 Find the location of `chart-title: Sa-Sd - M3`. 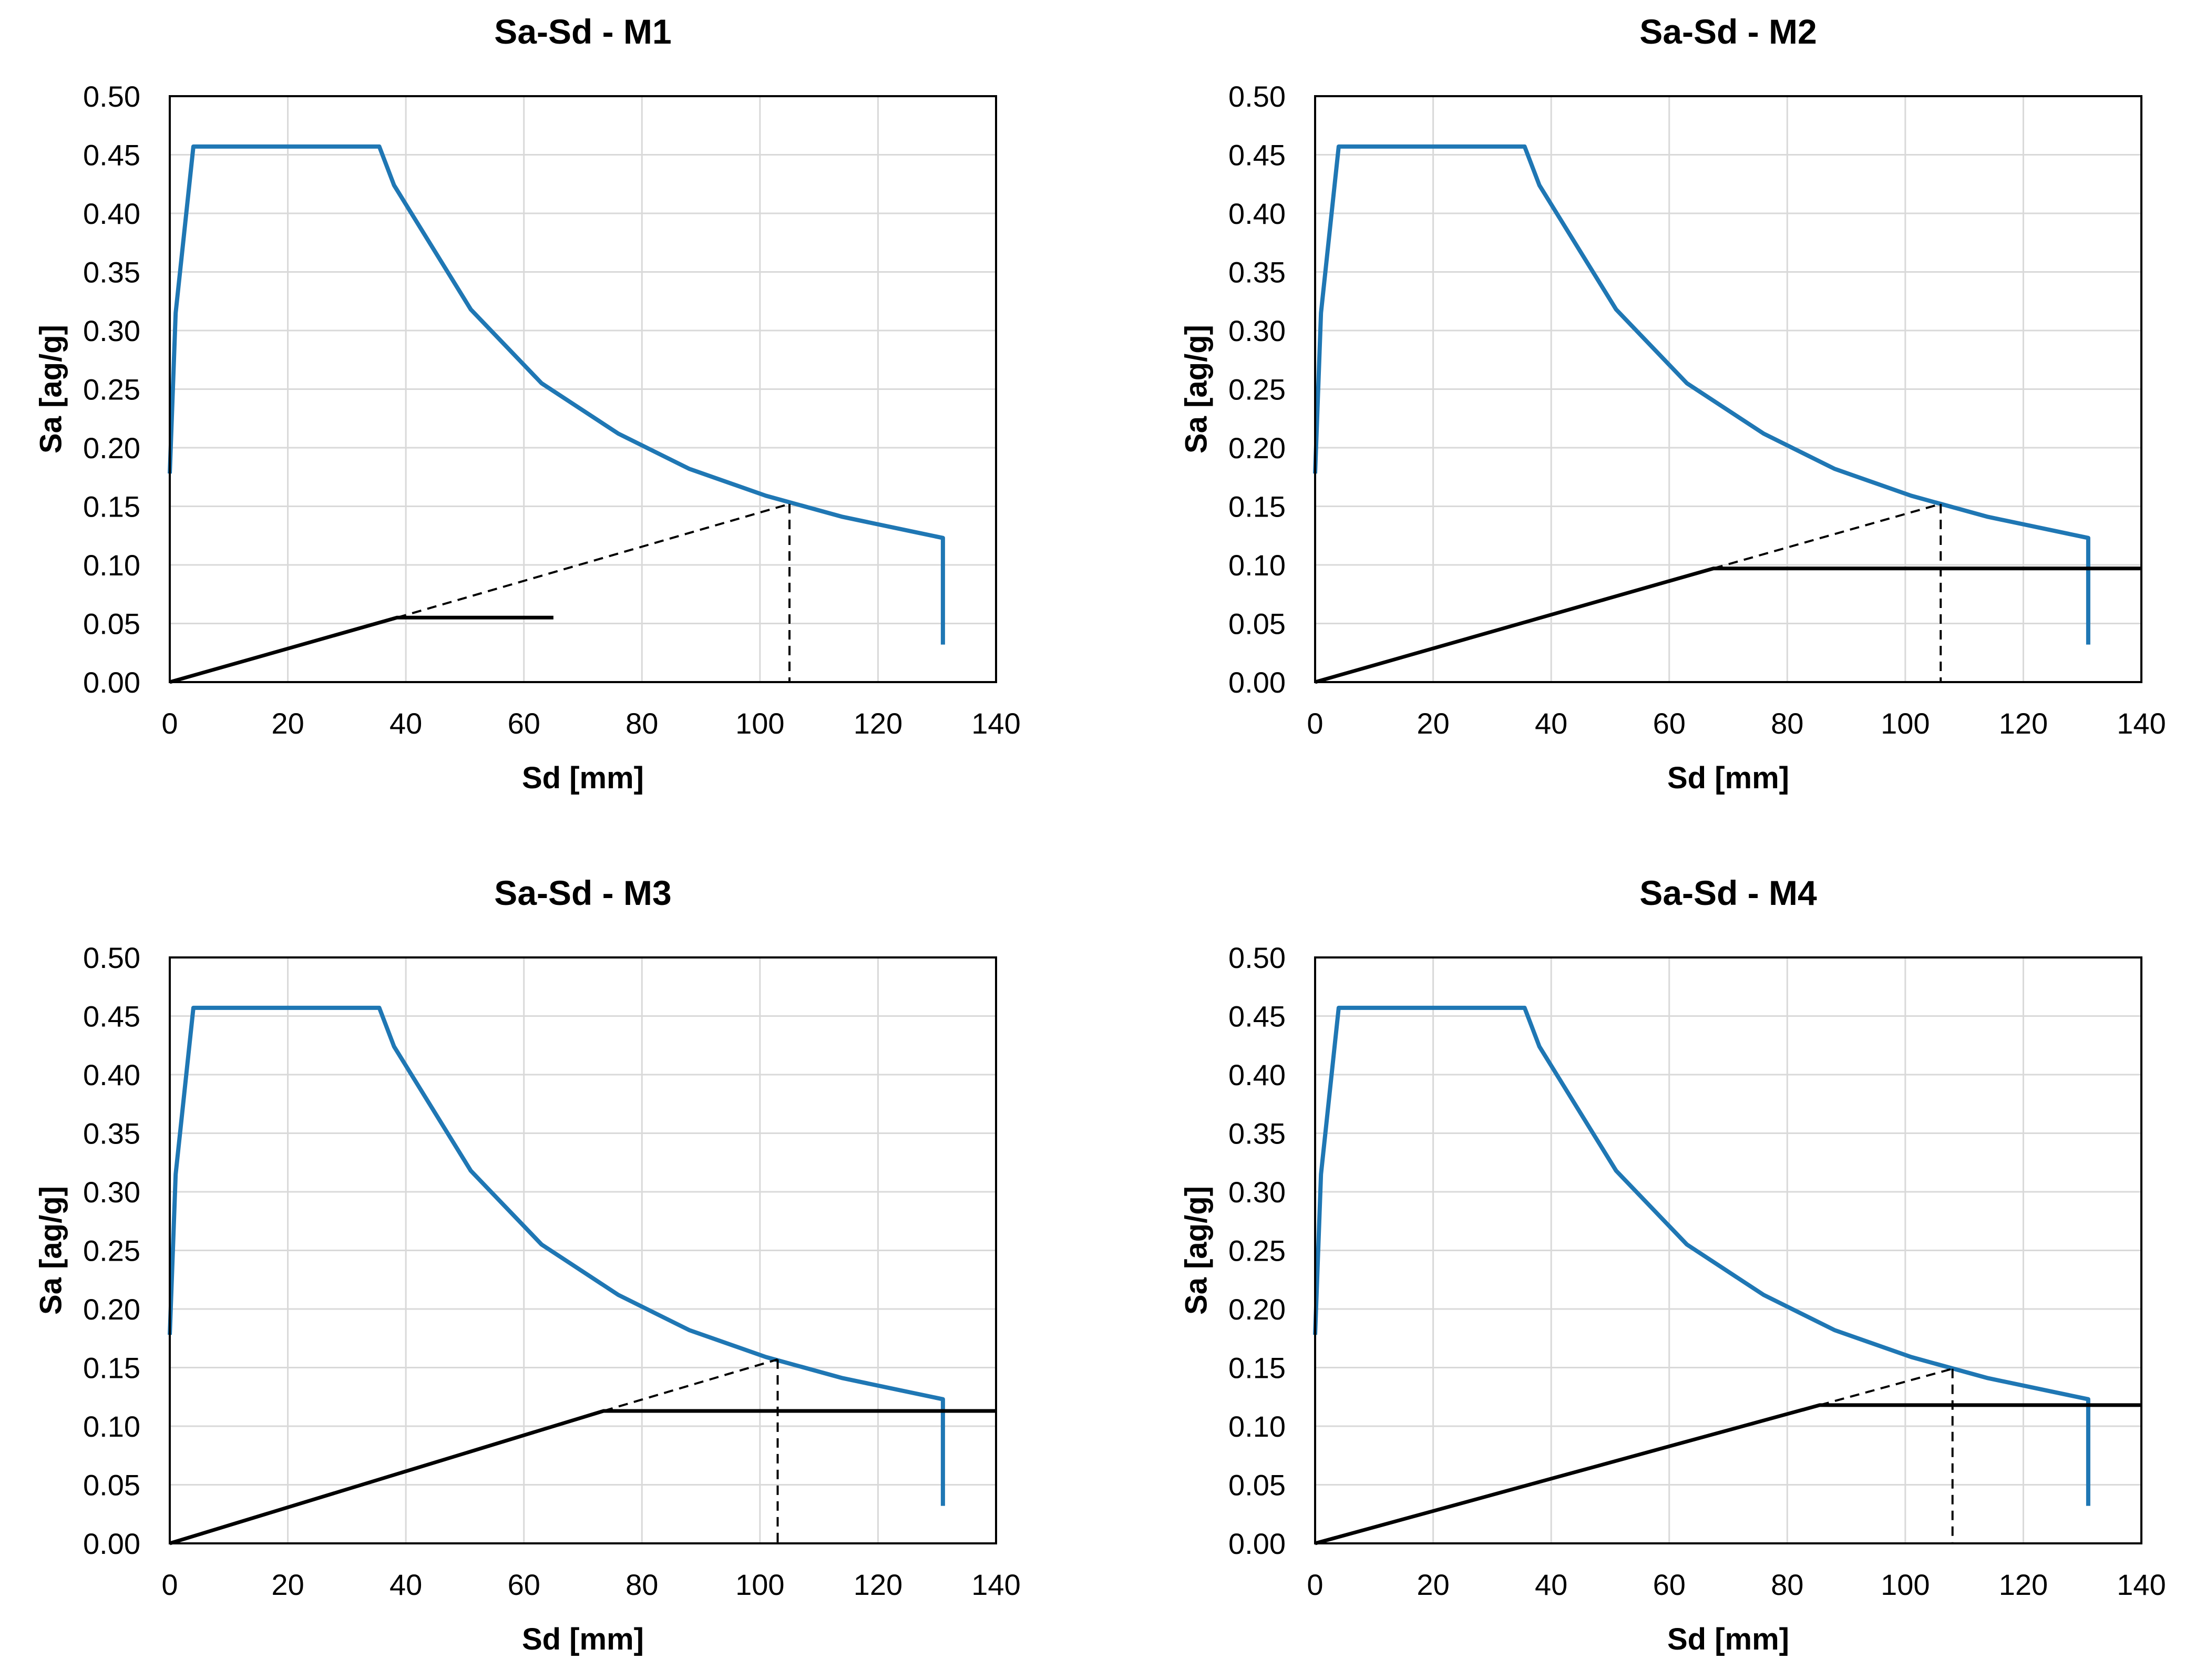

chart-title: Sa-Sd - M3 is located at coordinates (582, 892).